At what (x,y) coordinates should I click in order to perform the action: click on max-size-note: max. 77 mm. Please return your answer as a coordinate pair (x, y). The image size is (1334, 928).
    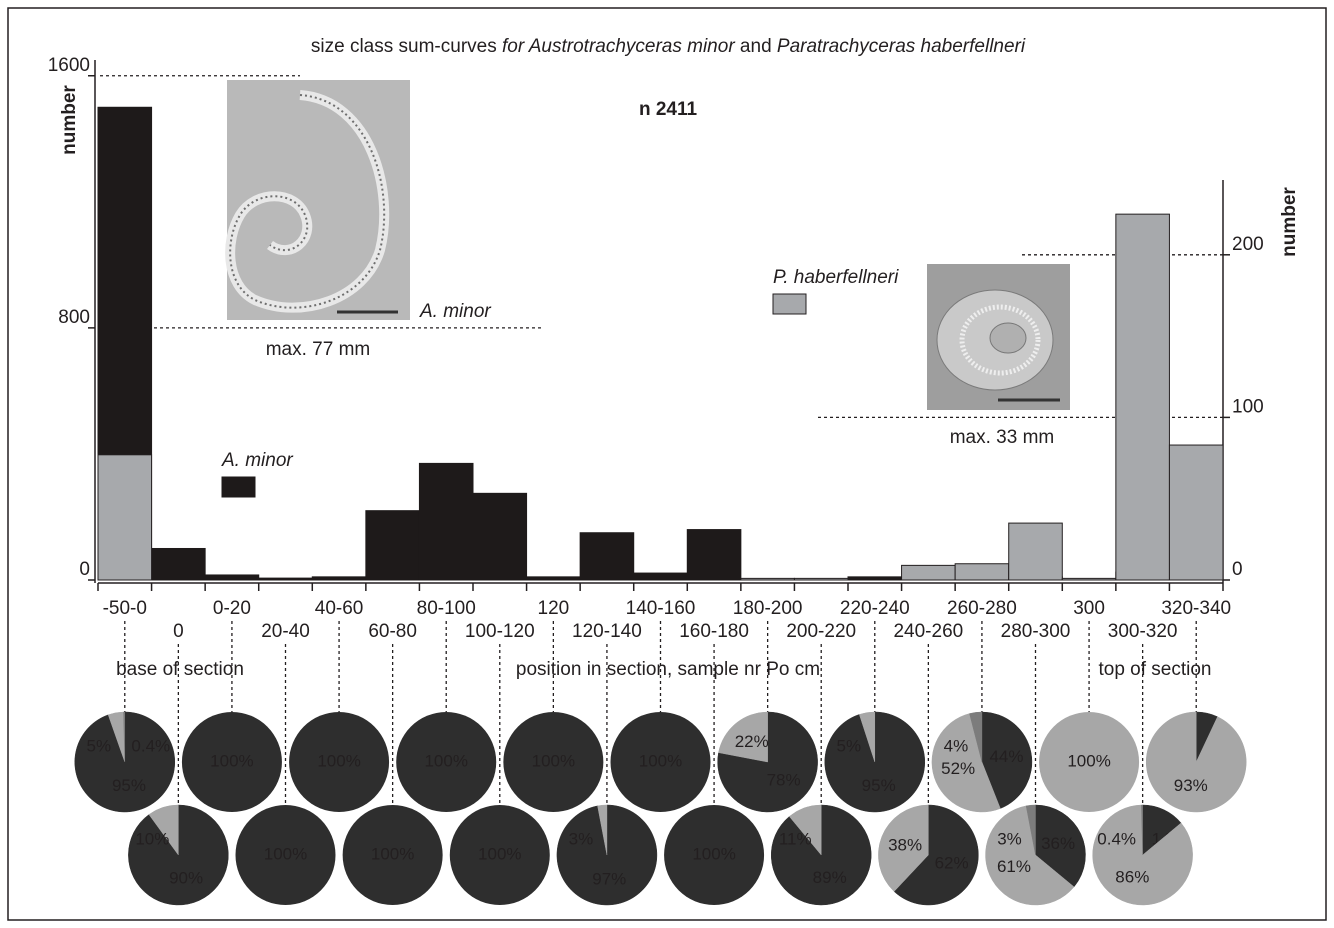
    Looking at the image, I should click on (318, 349).